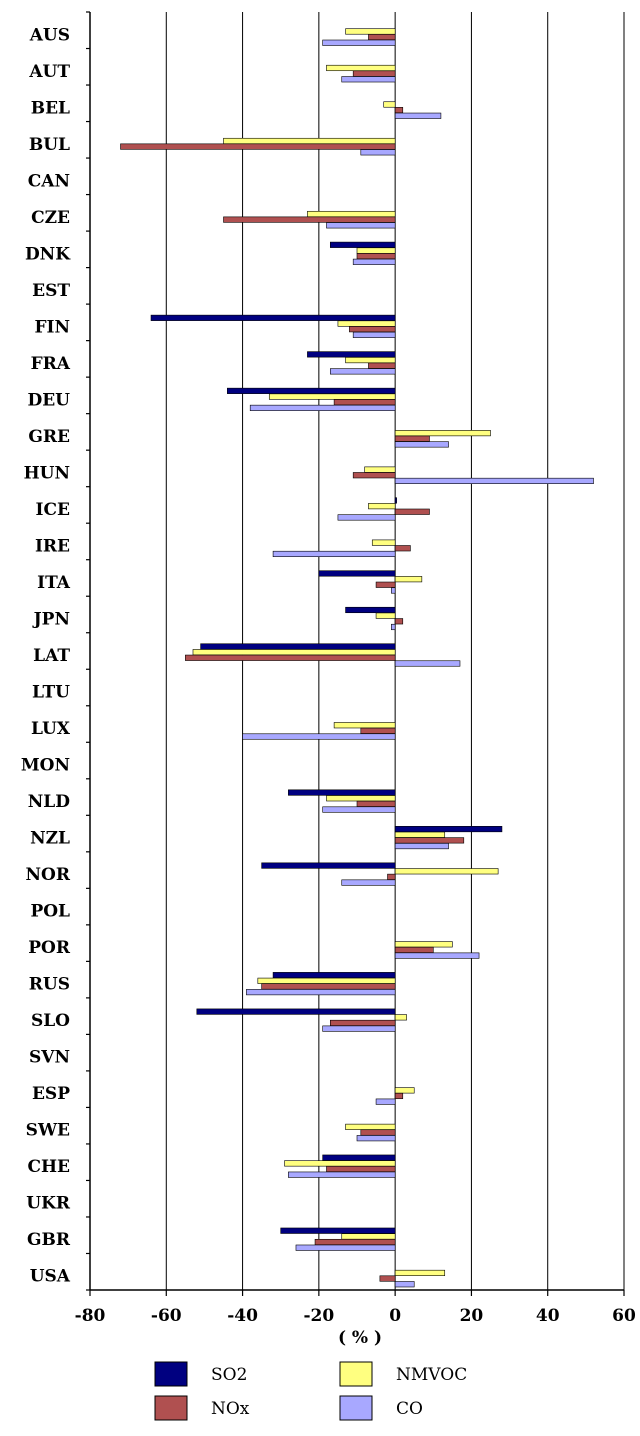 The image size is (640, 1436). I want to click on bar-fra-nmvoc, so click(370, 360).